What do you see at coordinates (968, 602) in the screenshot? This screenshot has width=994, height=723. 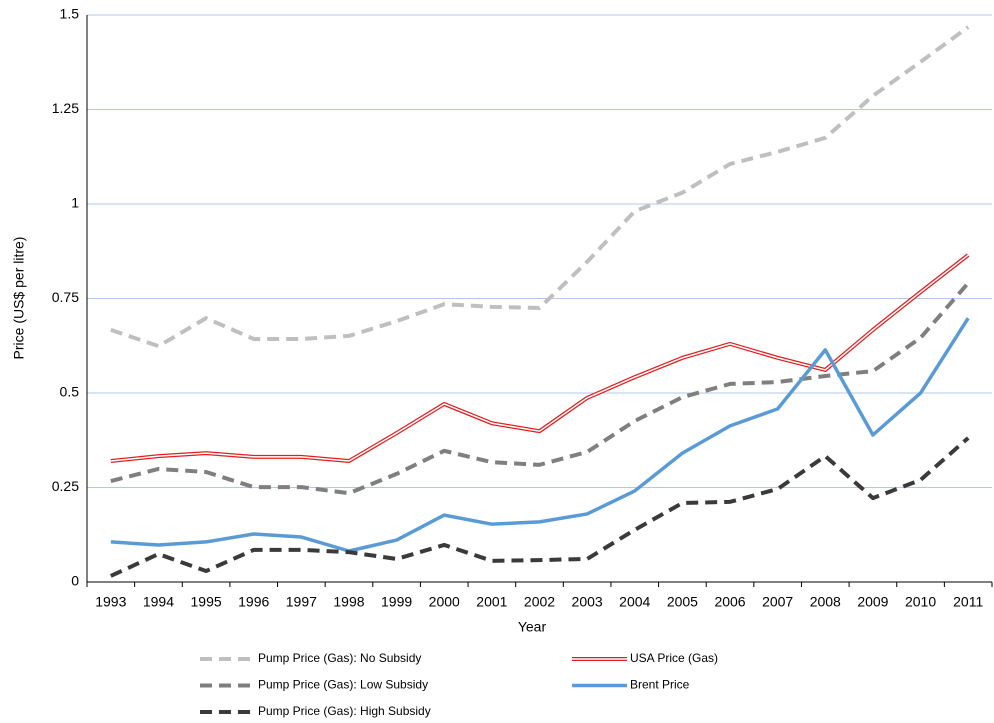 I see `x-tick-label: 2011` at bounding box center [968, 602].